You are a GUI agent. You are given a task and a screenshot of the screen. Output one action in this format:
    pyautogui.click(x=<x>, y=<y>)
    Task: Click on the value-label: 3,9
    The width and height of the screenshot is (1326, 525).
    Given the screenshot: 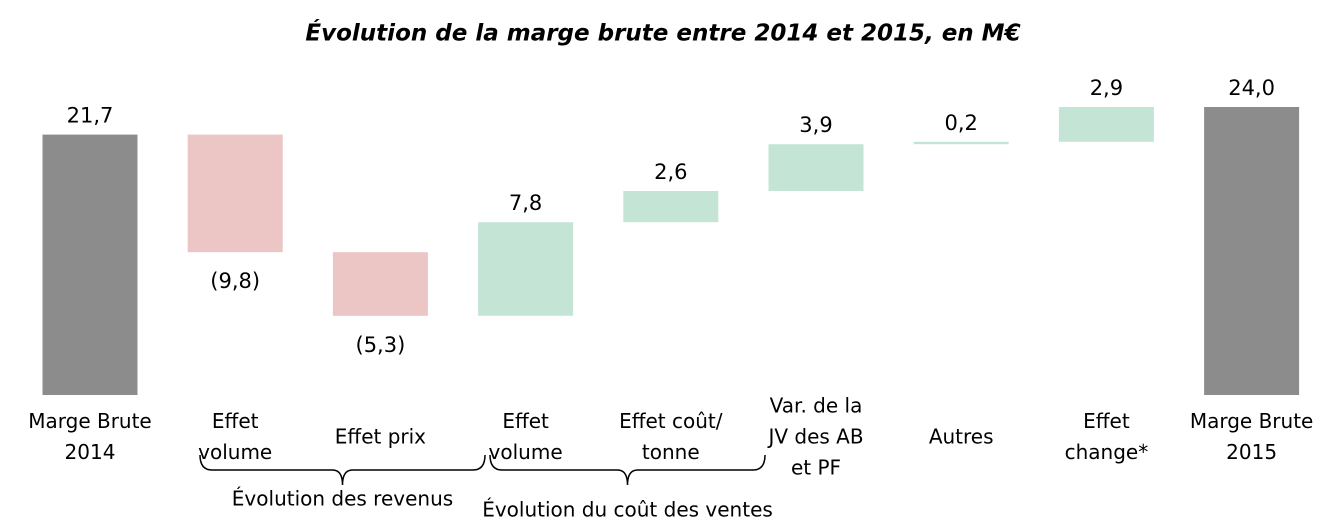 What is the action you would take?
    pyautogui.click(x=815, y=125)
    